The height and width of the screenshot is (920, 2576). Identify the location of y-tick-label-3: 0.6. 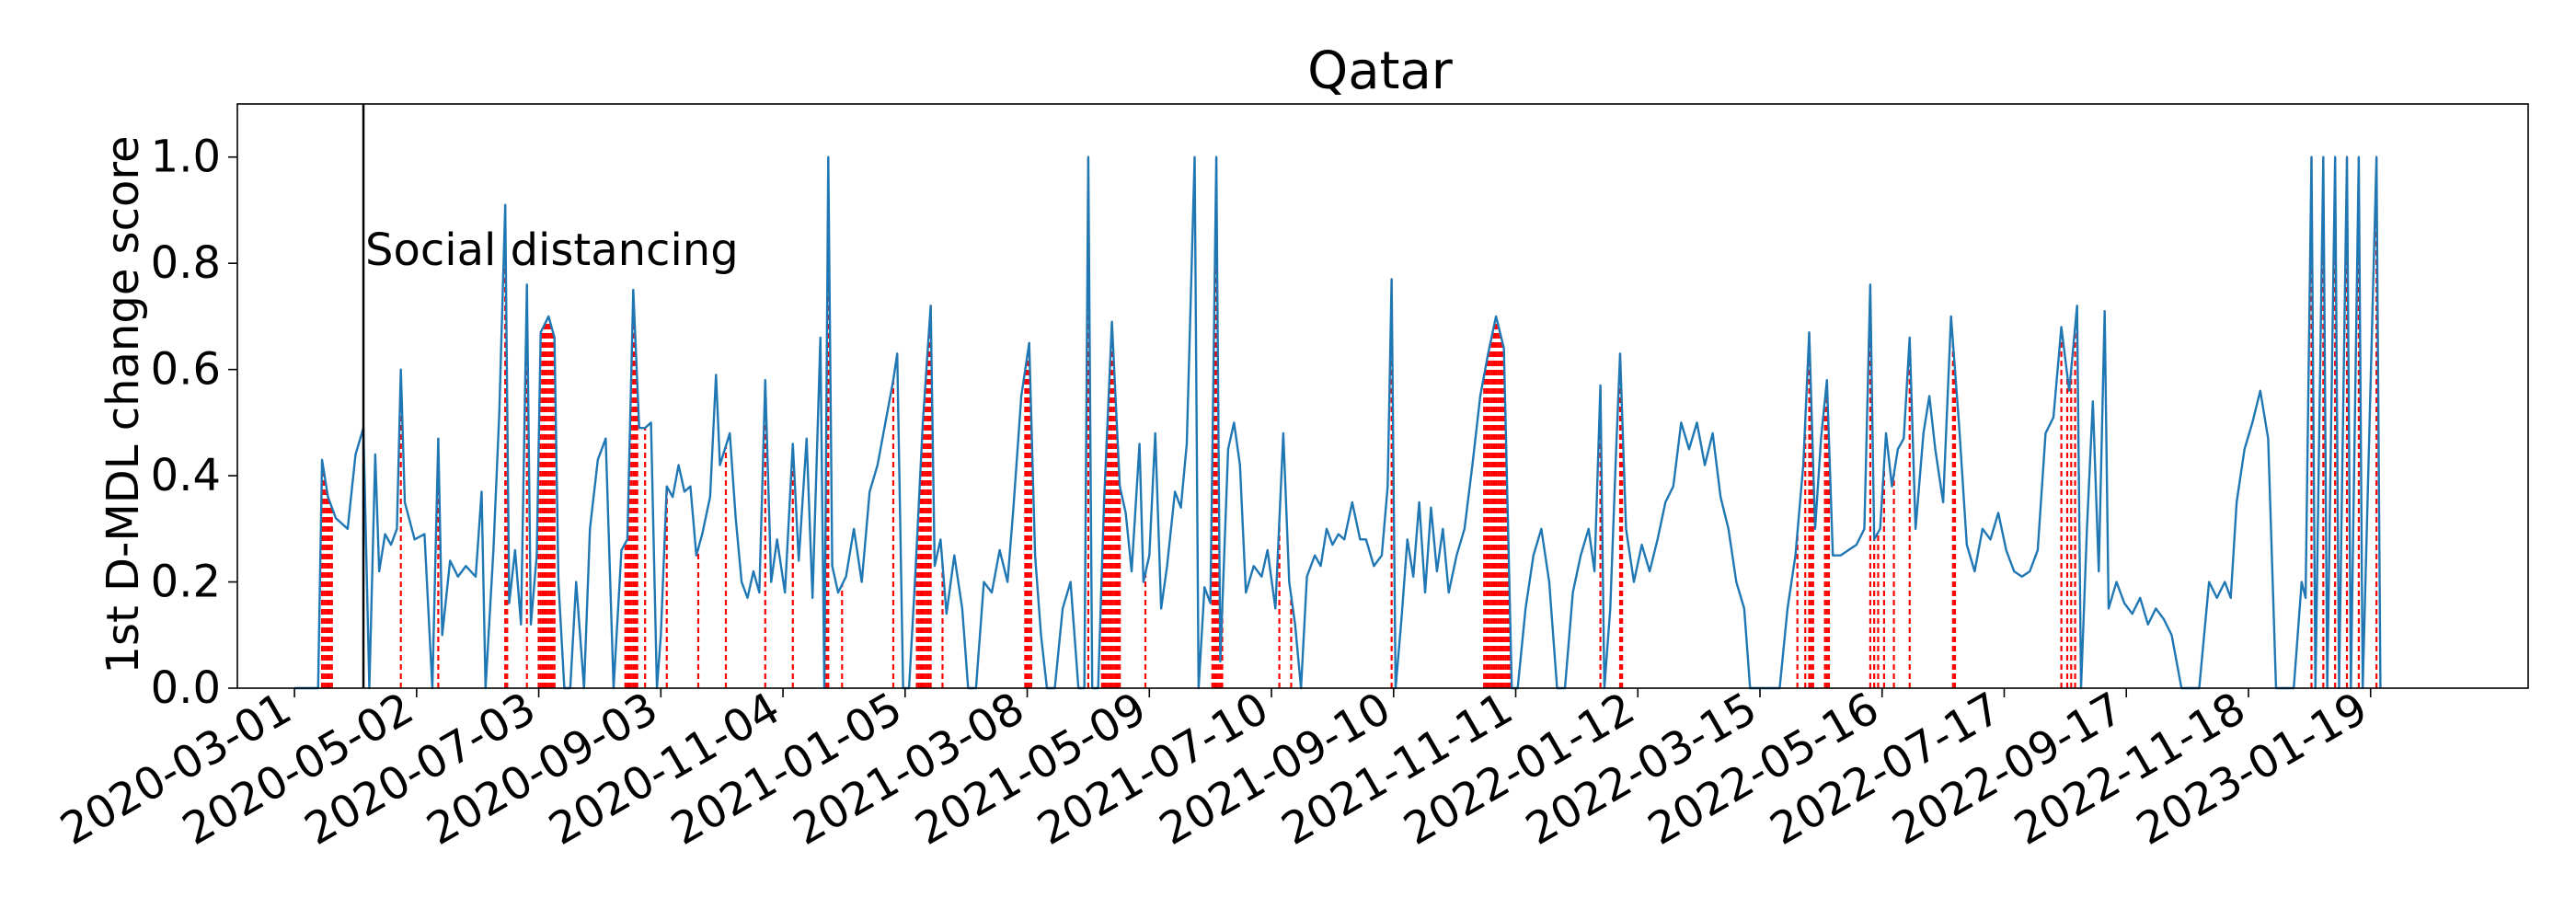
(186, 370).